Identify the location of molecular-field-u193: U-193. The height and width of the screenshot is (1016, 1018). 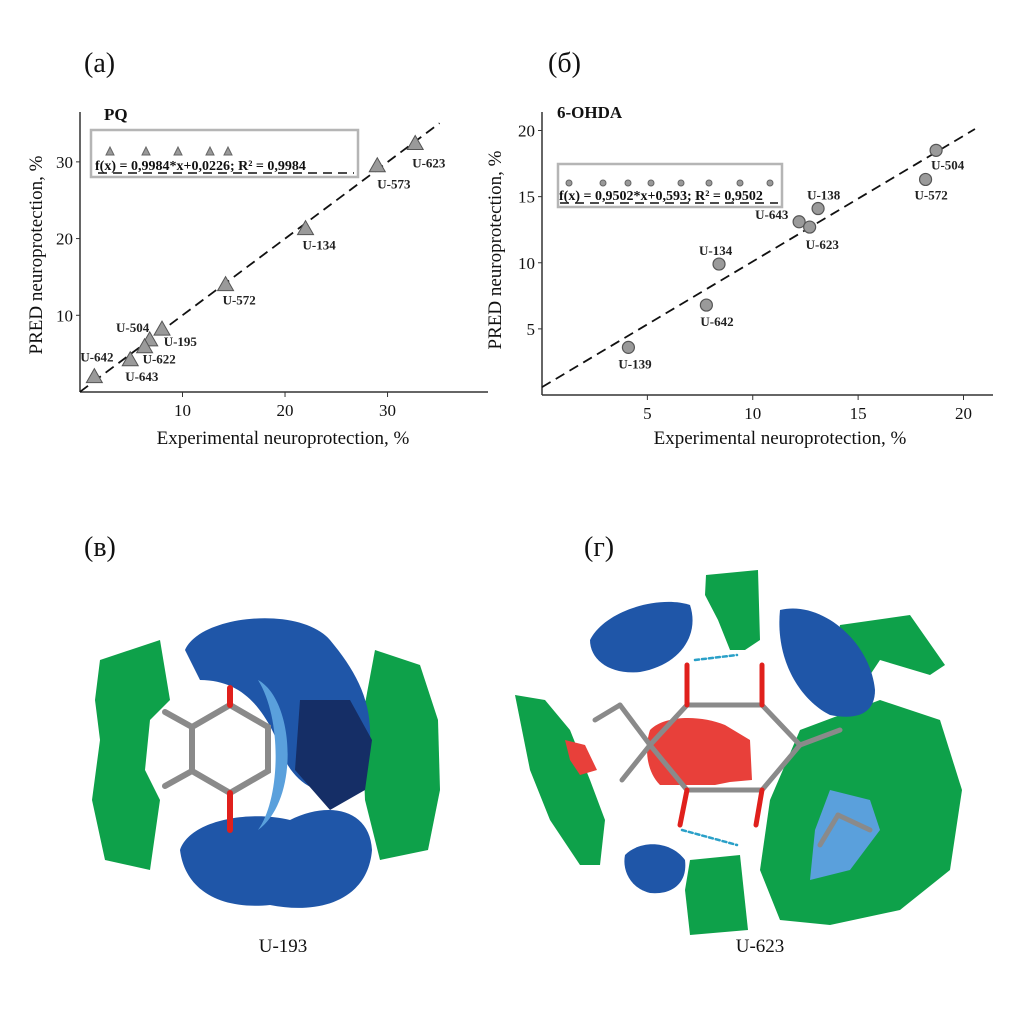
(266, 787).